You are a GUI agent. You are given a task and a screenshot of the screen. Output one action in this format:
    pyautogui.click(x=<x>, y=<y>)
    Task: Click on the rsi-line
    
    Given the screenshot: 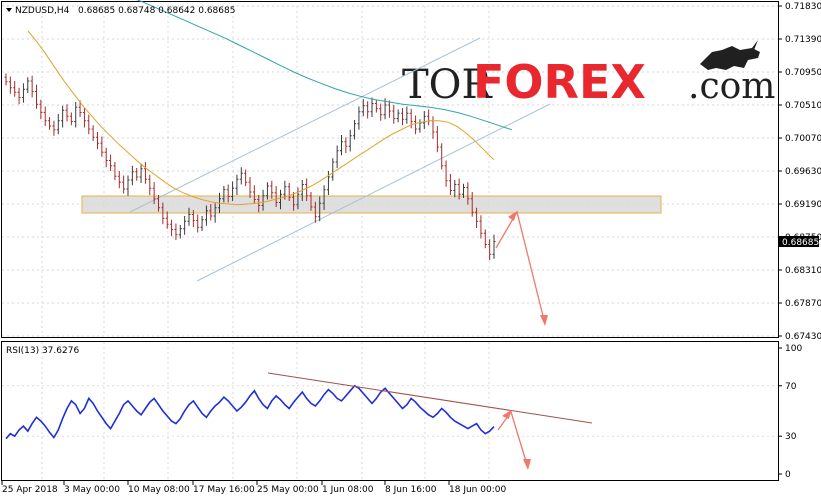 What is the action you would take?
    pyautogui.click(x=250, y=412)
    